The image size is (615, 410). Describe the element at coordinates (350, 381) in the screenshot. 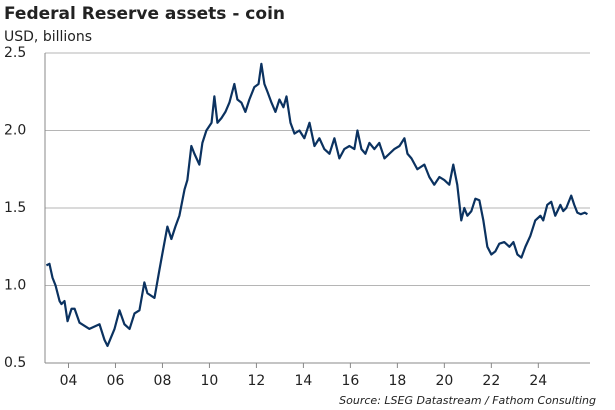

I see `x-tick-label: 16` at that location.